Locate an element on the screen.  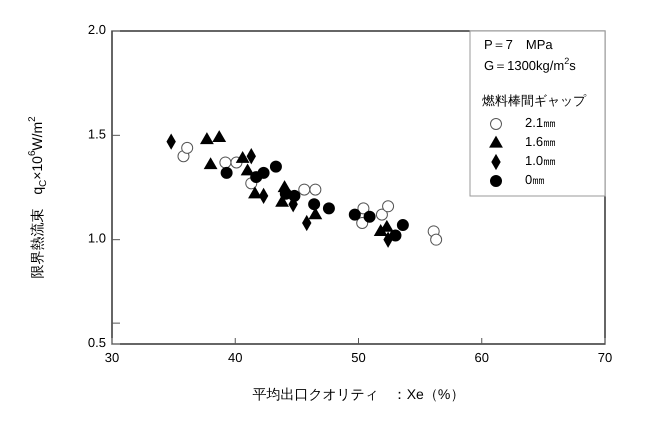
y-tick-label: 1.5 is located at coordinates (97, 134).